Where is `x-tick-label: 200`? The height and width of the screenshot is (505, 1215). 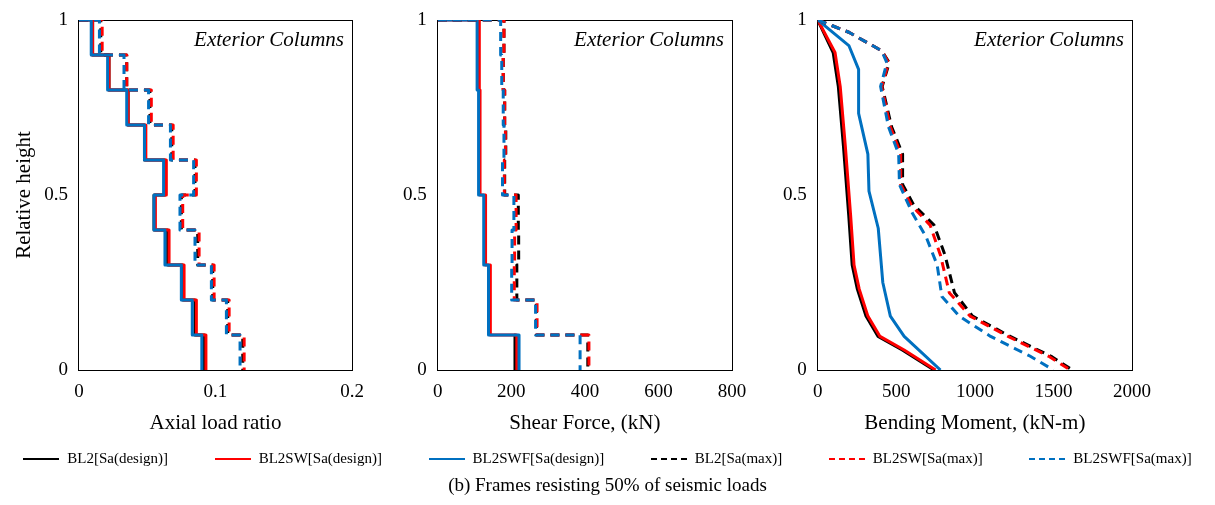
x-tick-label: 200 is located at coordinates (511, 391).